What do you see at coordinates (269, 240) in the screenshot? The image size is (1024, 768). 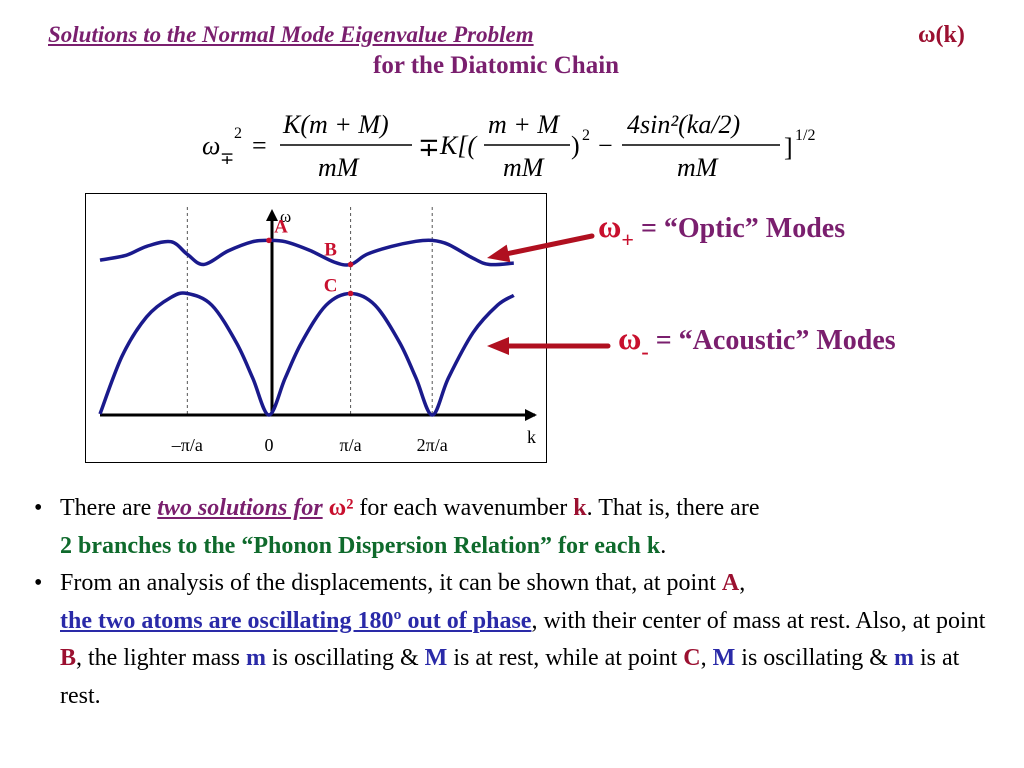 I see `point-a-marker` at bounding box center [269, 240].